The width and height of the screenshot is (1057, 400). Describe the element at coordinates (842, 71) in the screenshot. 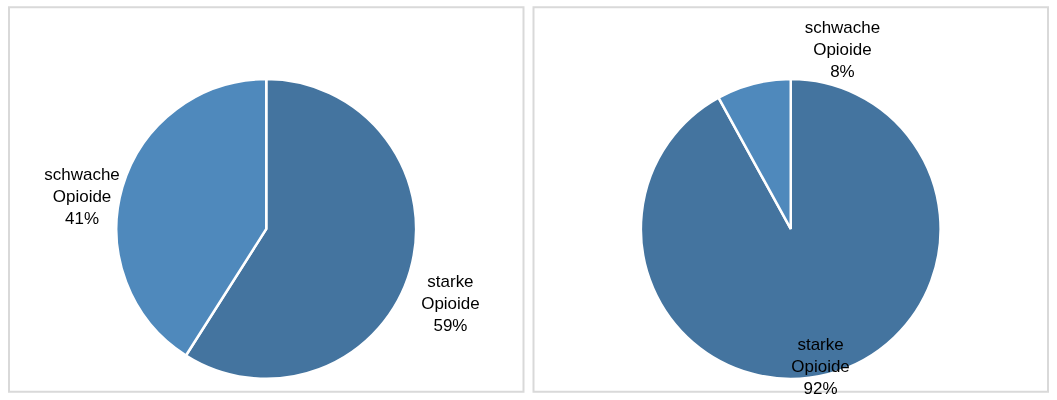

I see `data-label: 8%` at that location.